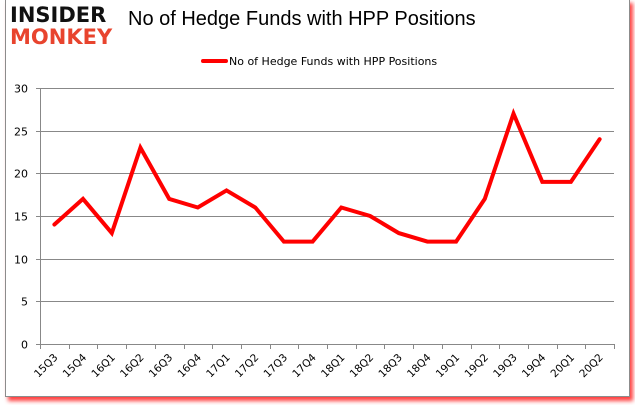  I want to click on x-tick-label: 20Q2, so click(591, 366).